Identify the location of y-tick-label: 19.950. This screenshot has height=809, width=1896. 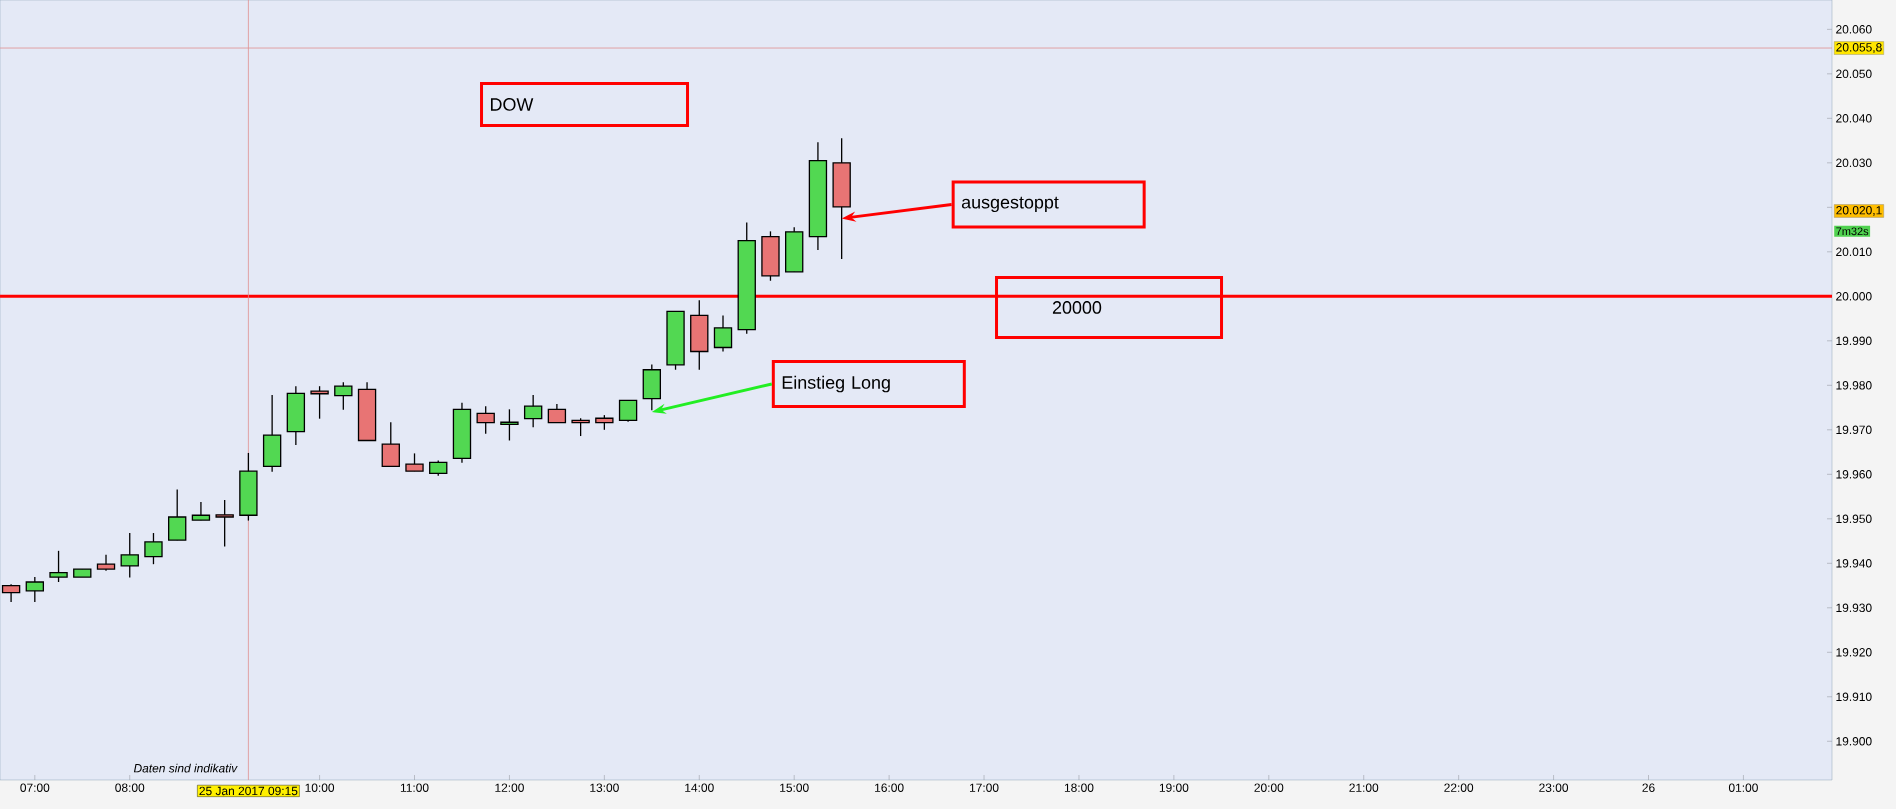
(1854, 519).